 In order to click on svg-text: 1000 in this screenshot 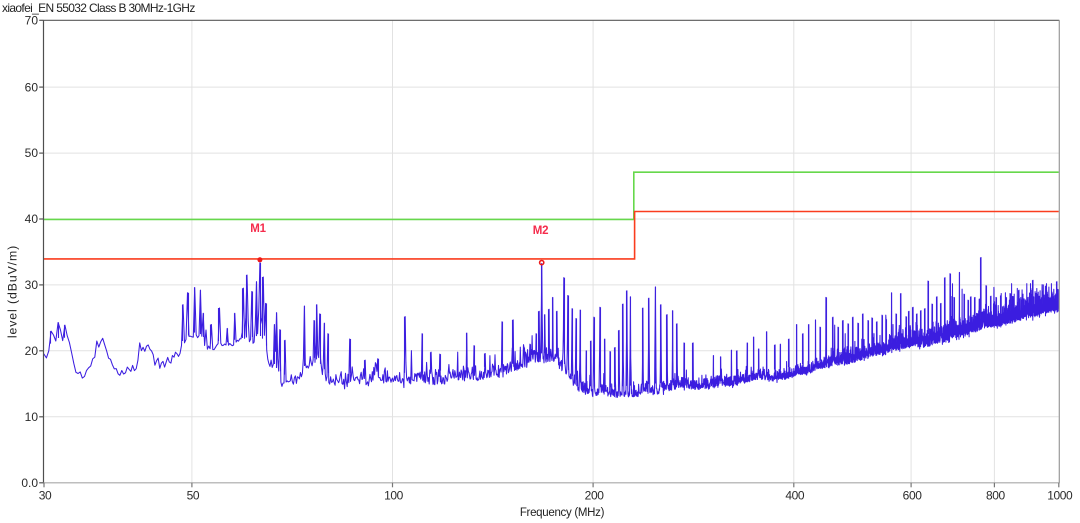, I will do `click(1060, 496)`.